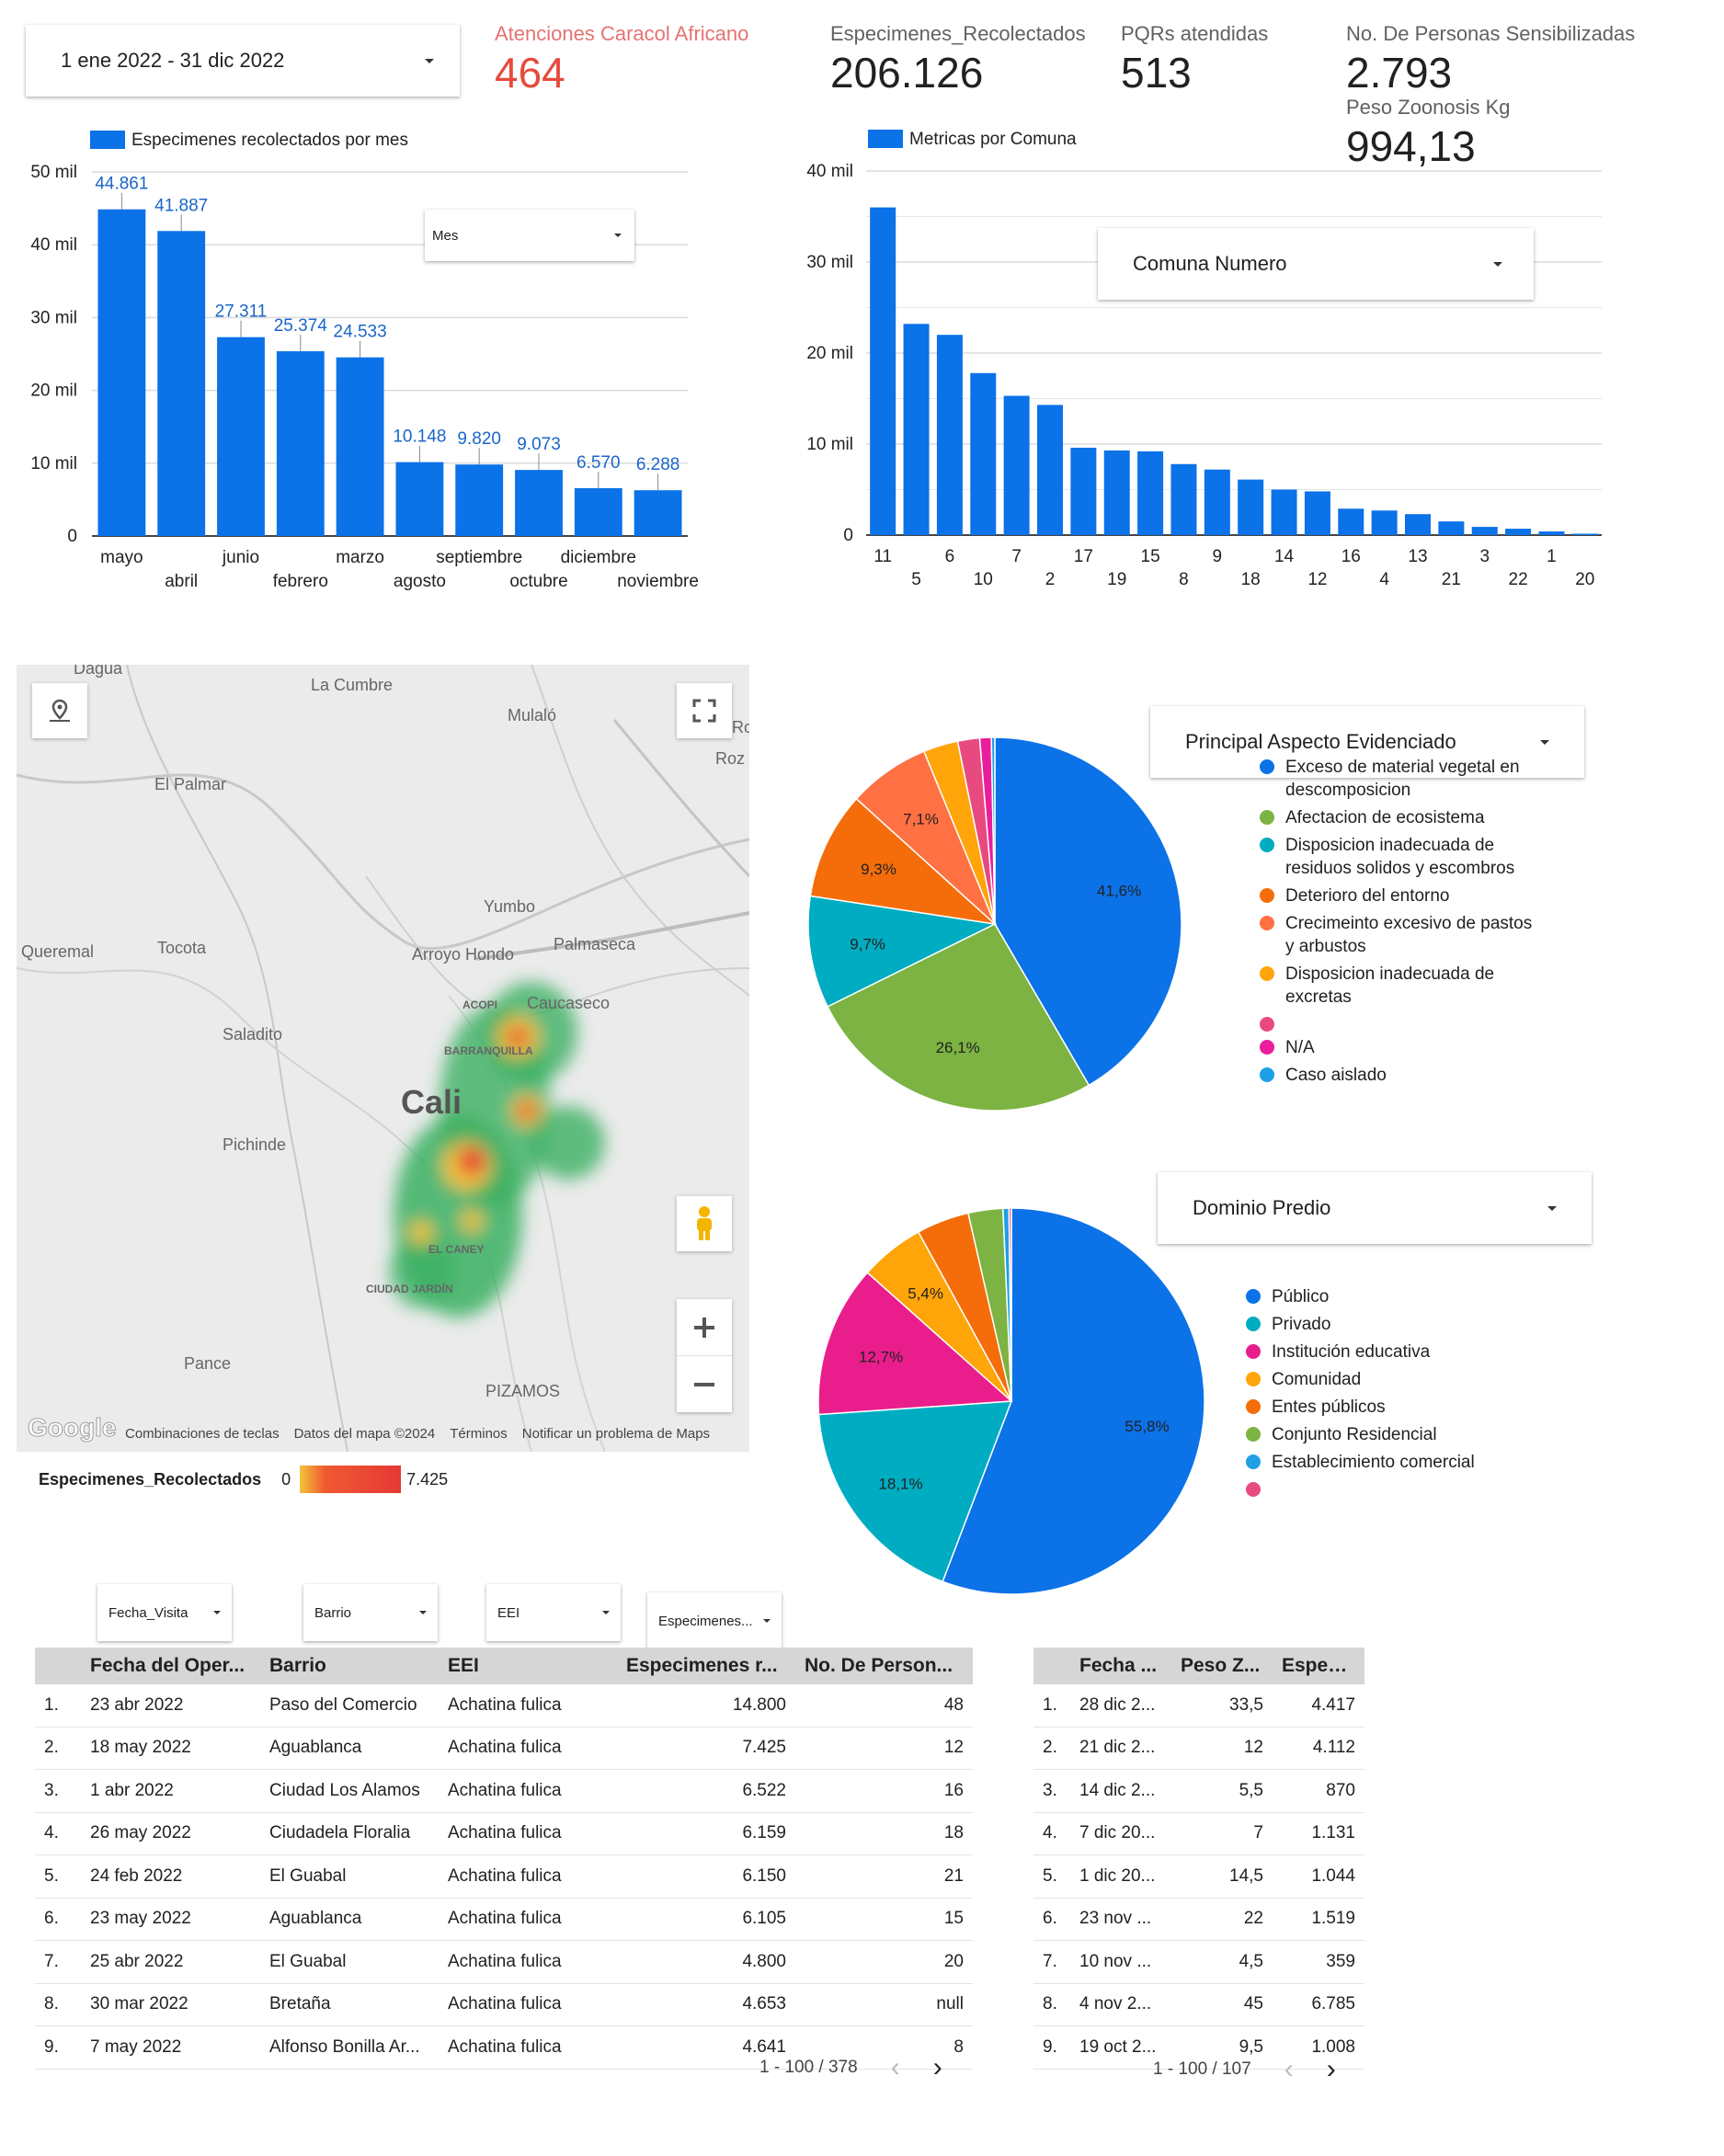 This screenshot has width=1724, height=2156. Describe the element at coordinates (937, 2067) in the screenshot. I see `next-page-icon: ›` at that location.